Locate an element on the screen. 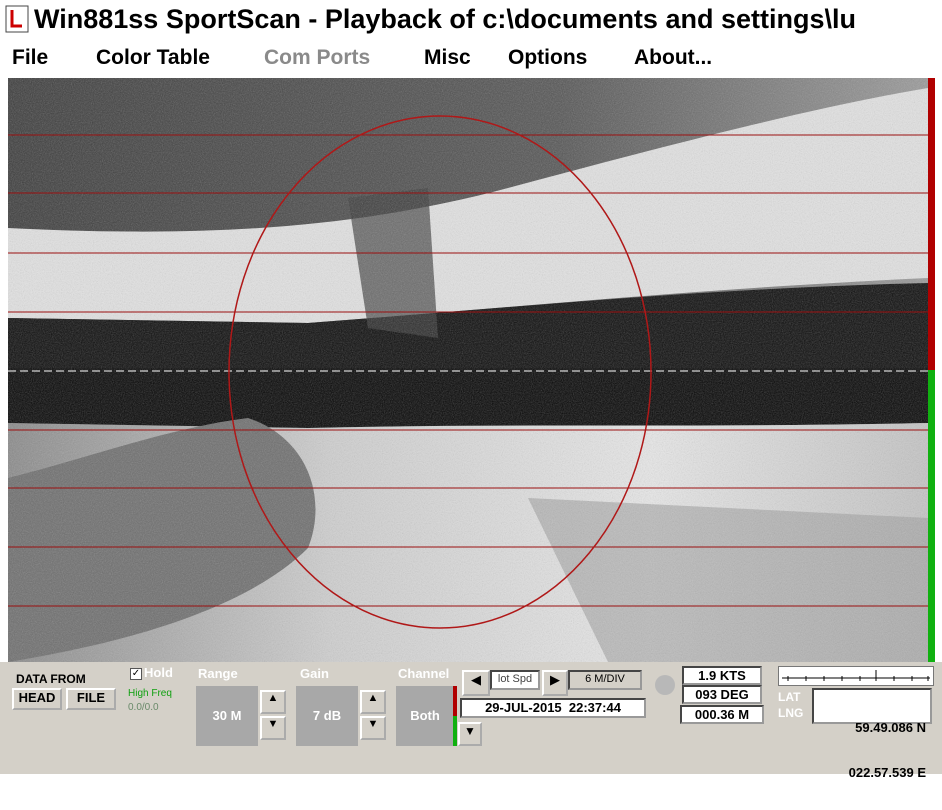 The image size is (942, 810). range-value: 30 M is located at coordinates (227, 716).